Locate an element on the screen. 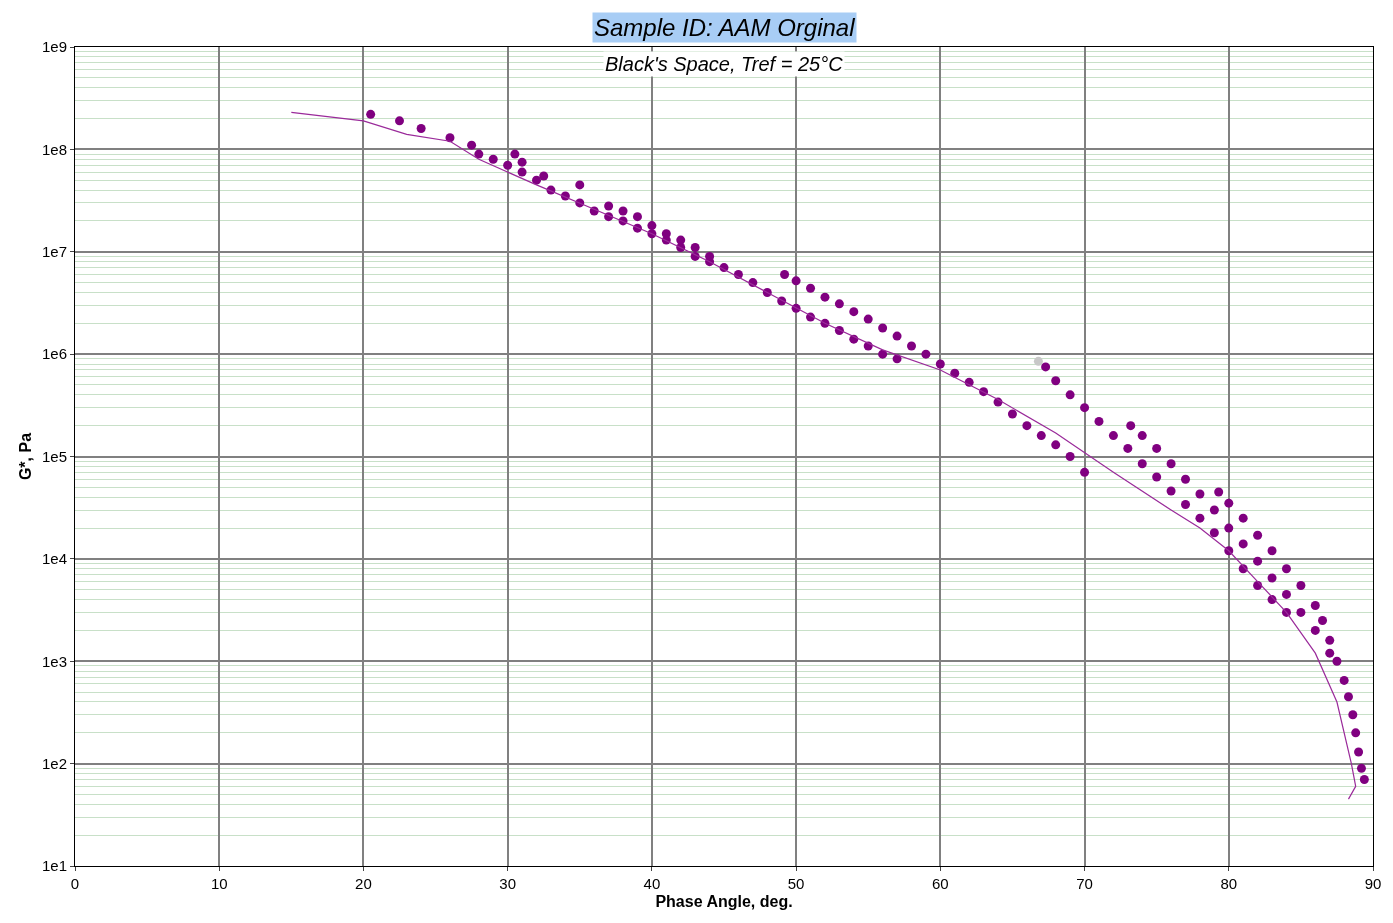 This screenshot has height=923, width=1393. y-tick-label: 1e5 is located at coordinates (54, 456).